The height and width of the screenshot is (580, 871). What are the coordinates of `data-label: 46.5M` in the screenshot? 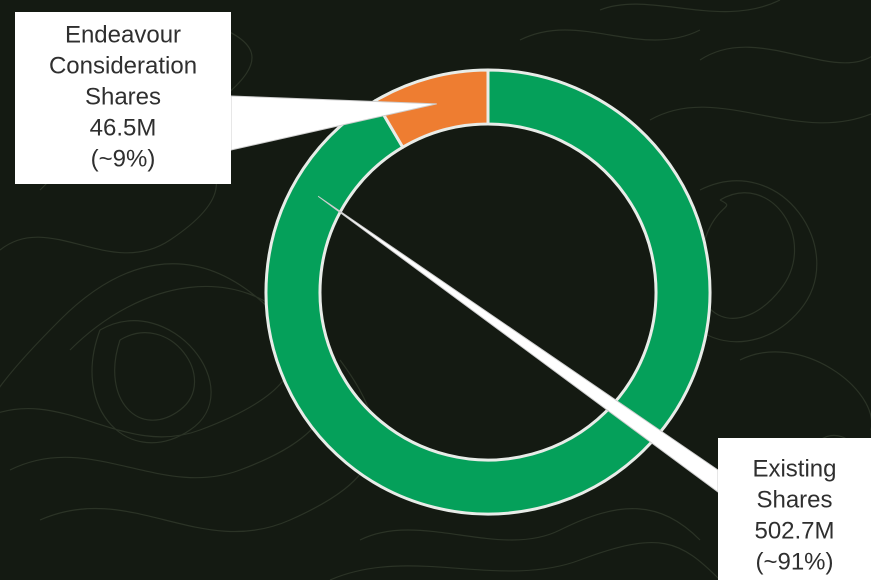 It's located at (123, 127).